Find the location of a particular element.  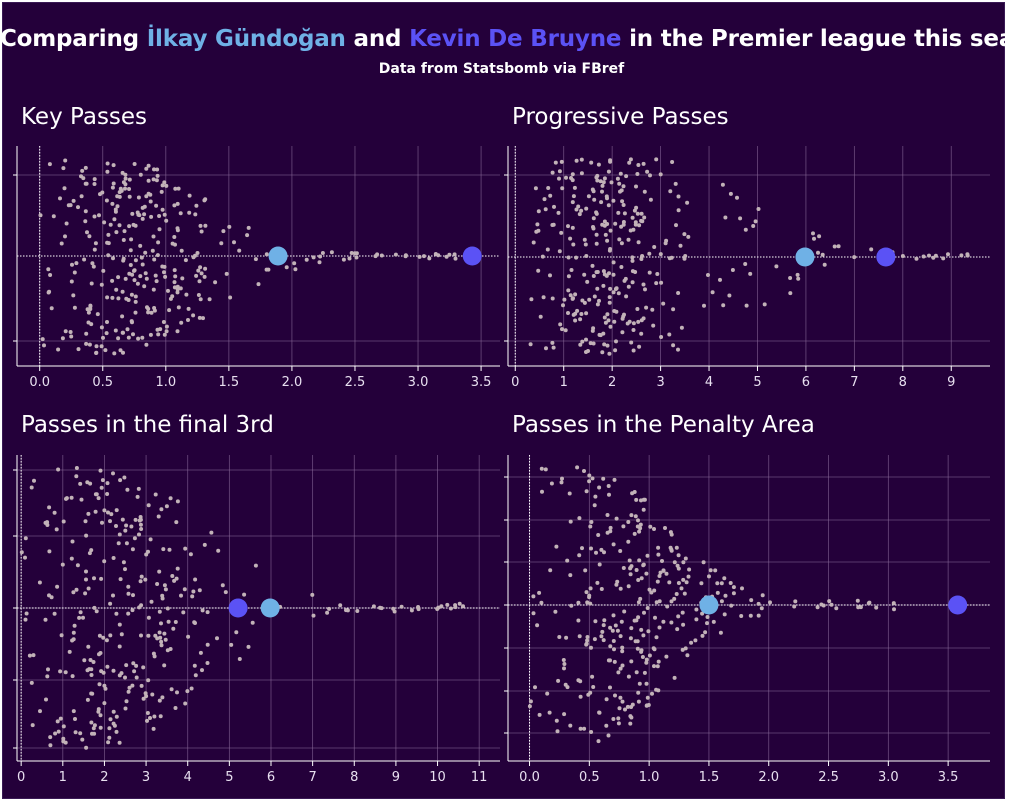

x-tick-label: 2 is located at coordinates (612, 382).